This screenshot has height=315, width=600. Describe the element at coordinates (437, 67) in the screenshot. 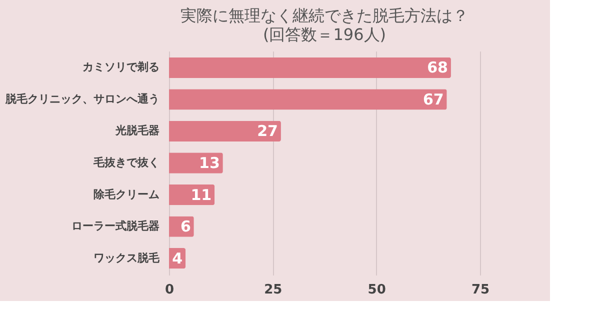

I see `data-label: 68` at that location.